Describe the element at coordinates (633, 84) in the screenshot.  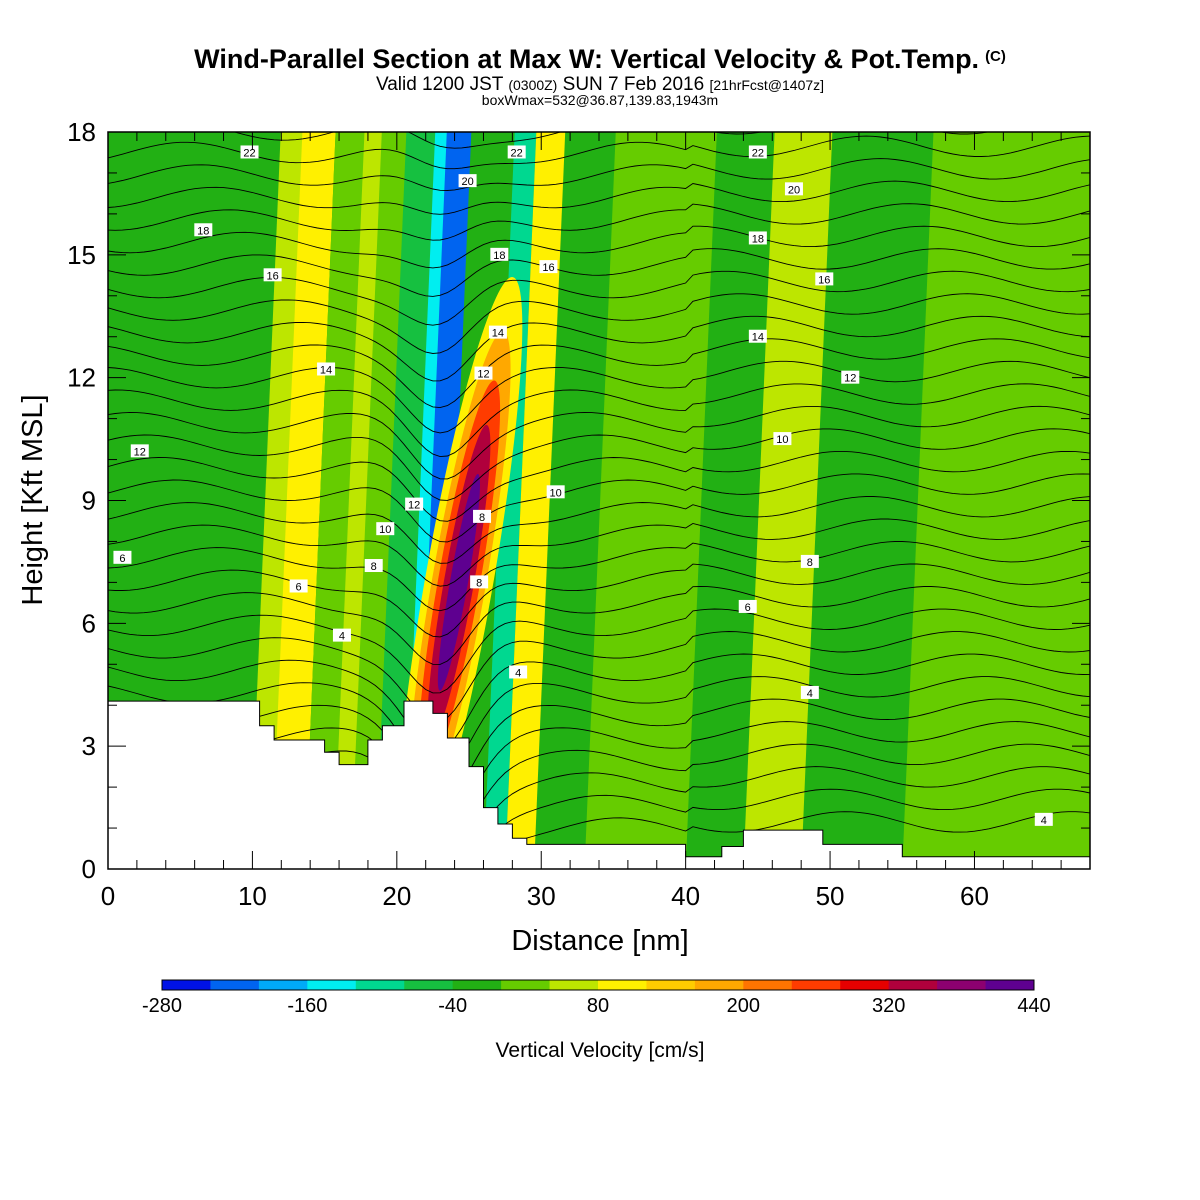
I see `valid-date: SUN 7 Feb 2016` at that location.